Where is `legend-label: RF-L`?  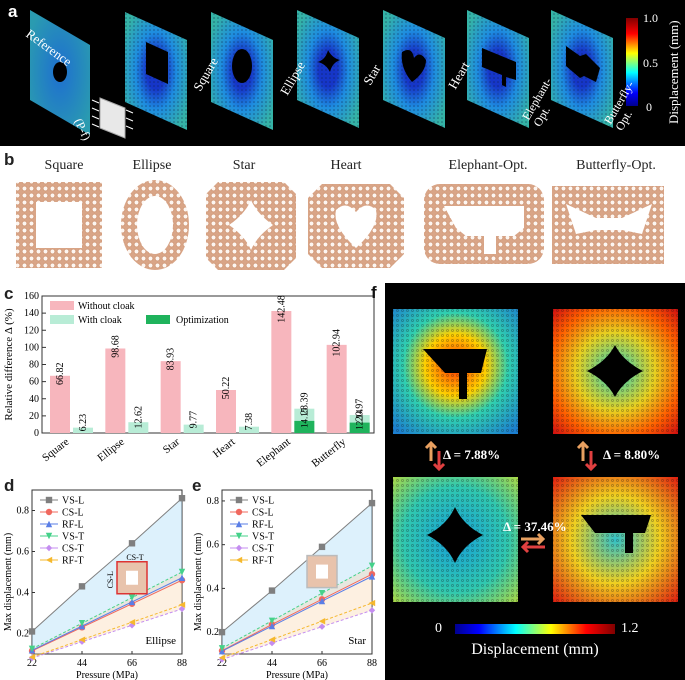 legend-label: RF-L is located at coordinates (263, 525).